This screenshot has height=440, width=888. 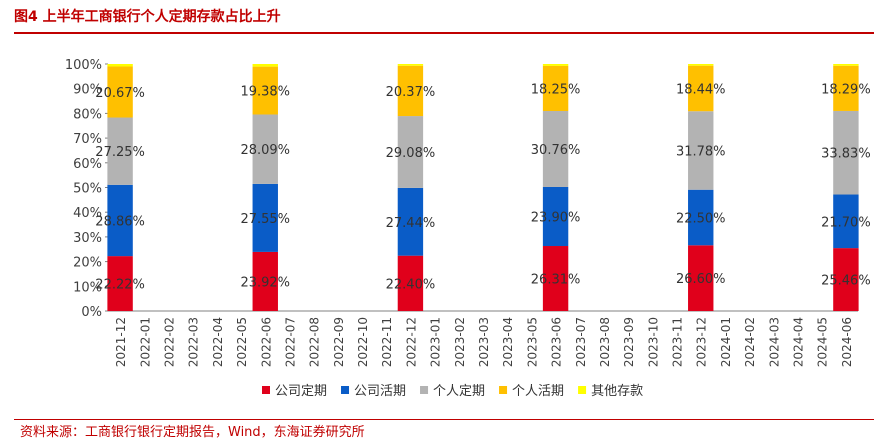 What do you see at coordinates (799, 342) in the screenshot?
I see `x-tick-label: 2024-04` at bounding box center [799, 342].